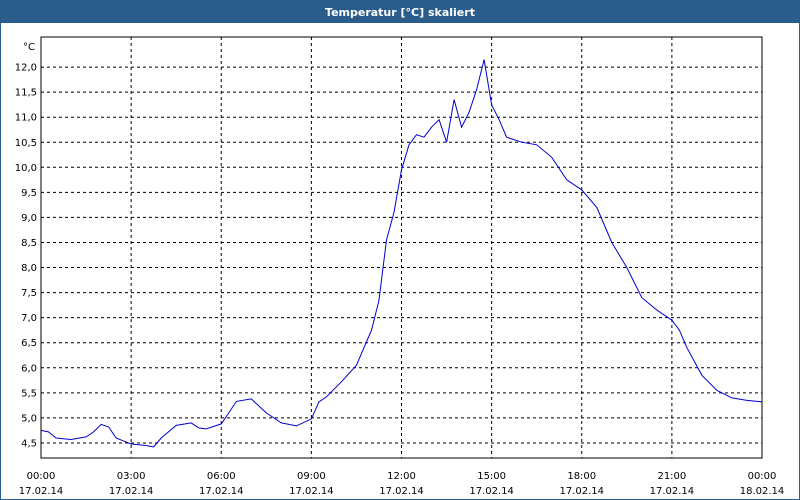  What do you see at coordinates (26, 168) in the screenshot?
I see `y-tick-label: 10,0` at bounding box center [26, 168].